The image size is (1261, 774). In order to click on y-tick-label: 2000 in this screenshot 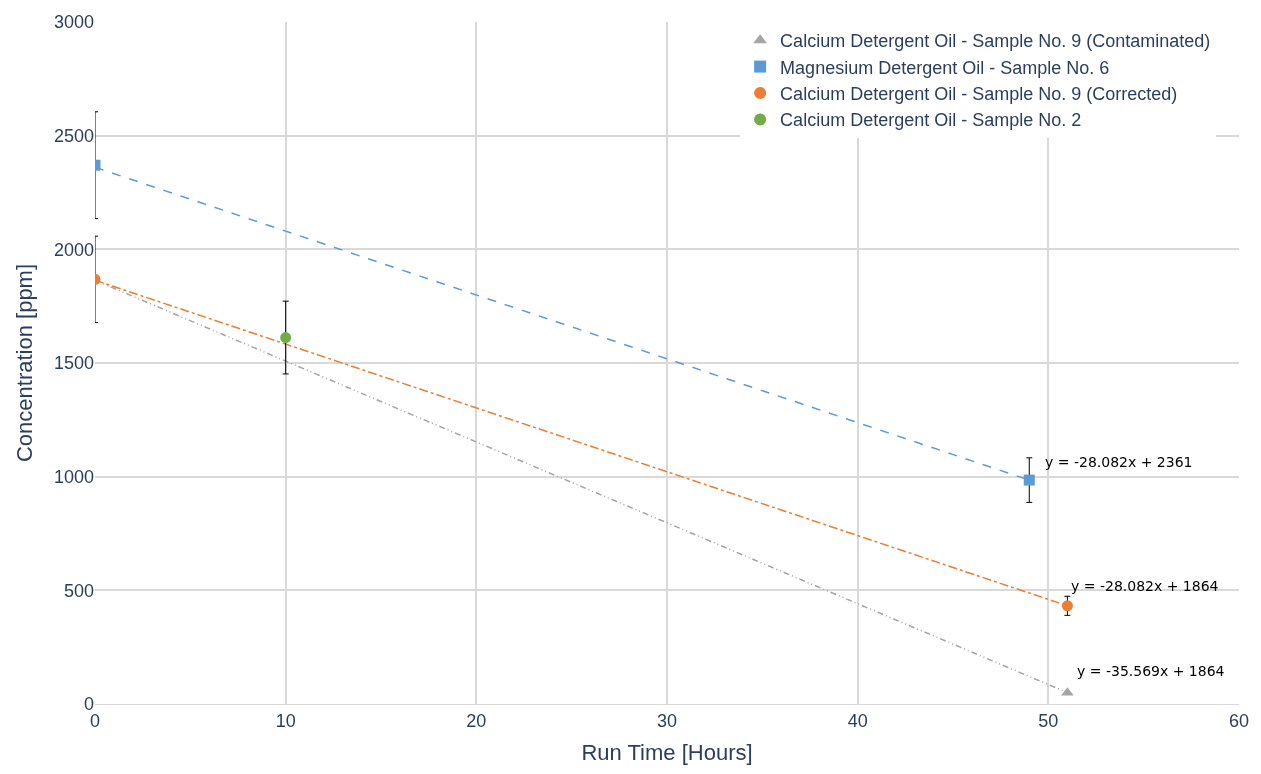, I will do `click(73, 249)`.